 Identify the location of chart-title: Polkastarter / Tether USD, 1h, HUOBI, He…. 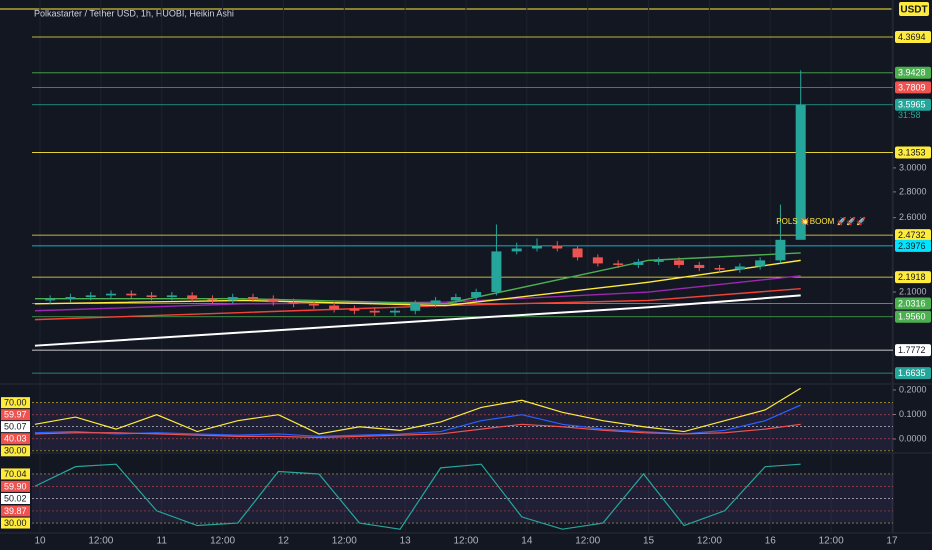
(134, 13).